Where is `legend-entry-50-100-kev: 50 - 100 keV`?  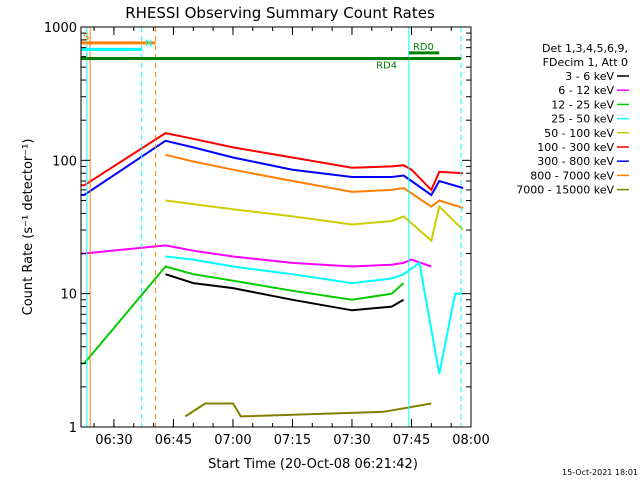 legend-entry-50-100-kev: 50 - 100 keV is located at coordinates (579, 133).